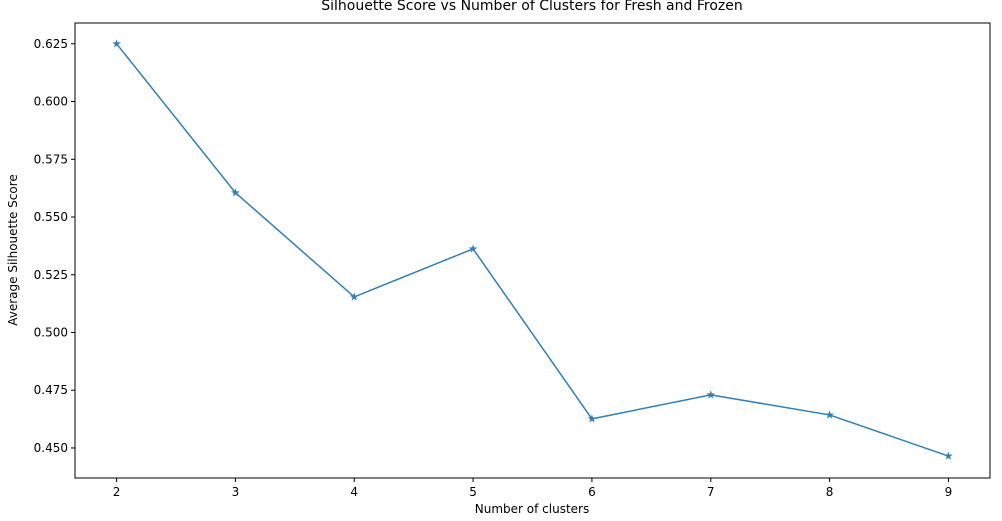 This screenshot has width=1002, height=521. Describe the element at coordinates (949, 492) in the screenshot. I see `x-tick-label: 9` at that location.